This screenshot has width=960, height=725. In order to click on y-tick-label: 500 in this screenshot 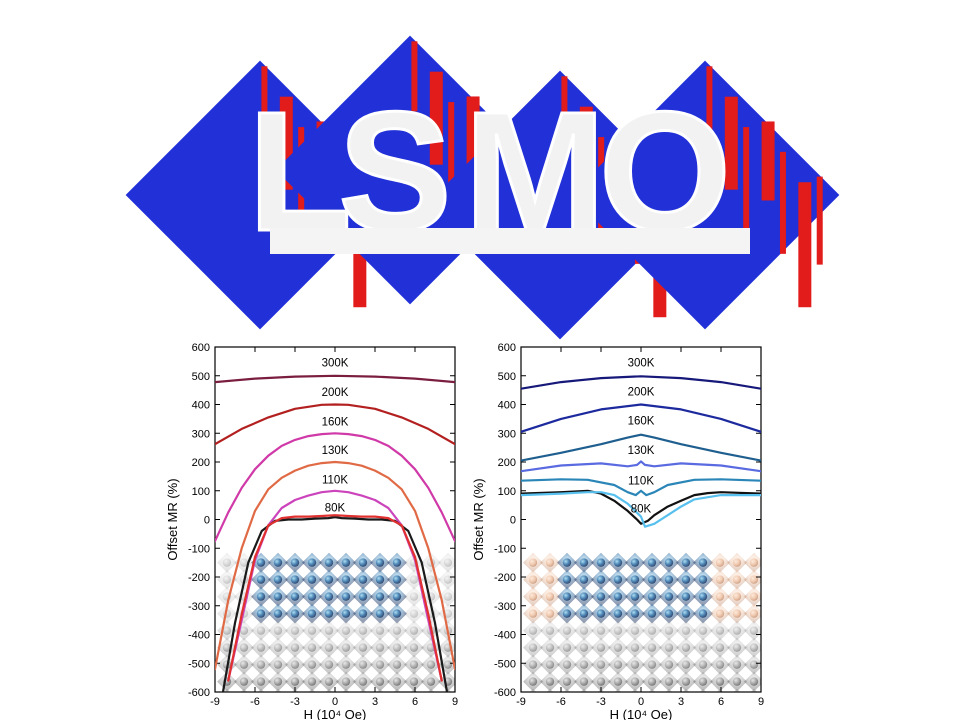, I will do `click(507, 377)`.